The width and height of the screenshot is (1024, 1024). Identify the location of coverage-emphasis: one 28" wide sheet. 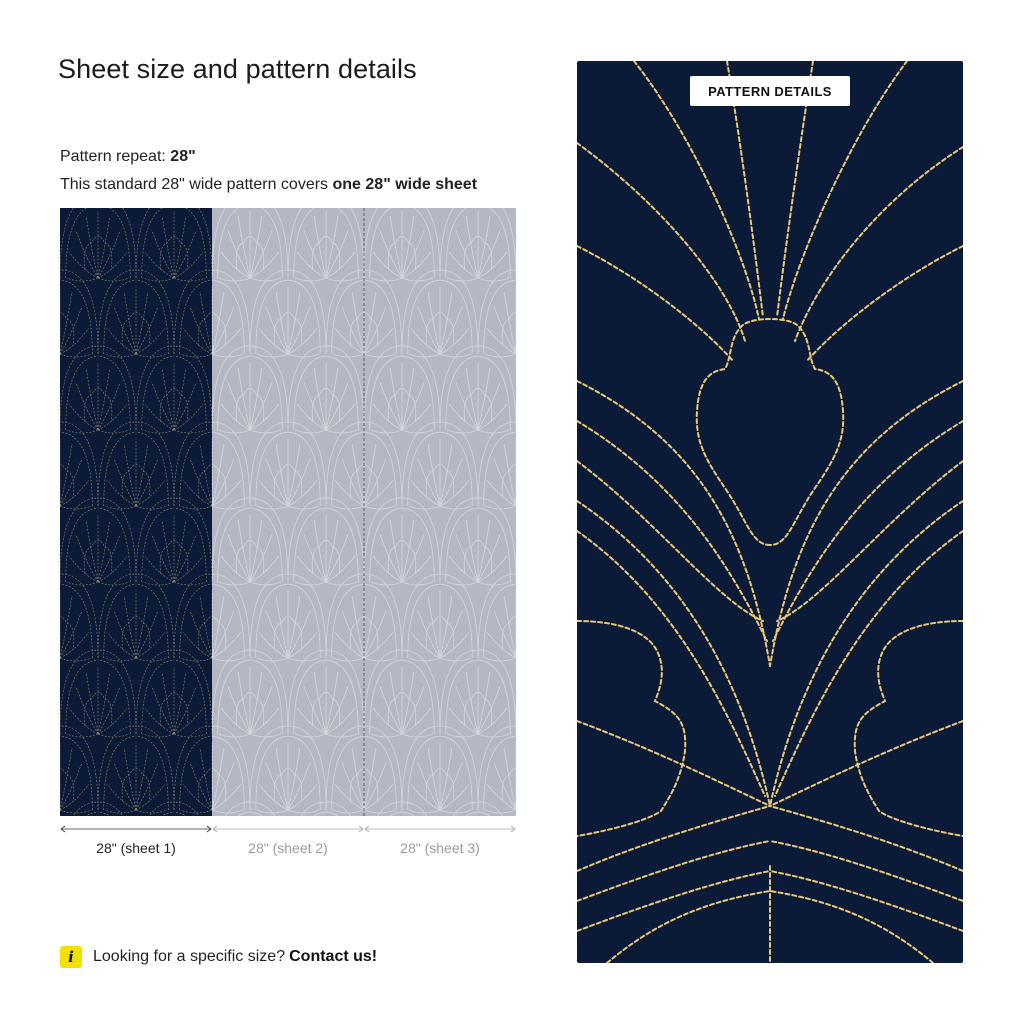
(405, 184).